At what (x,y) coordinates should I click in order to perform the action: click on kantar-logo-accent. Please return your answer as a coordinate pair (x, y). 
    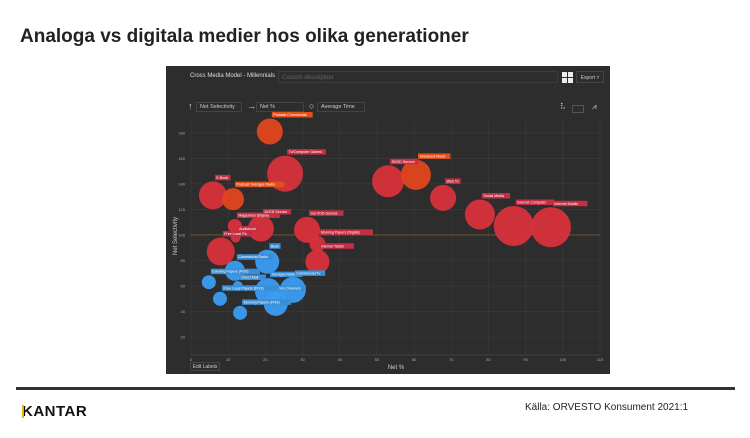
    Looking at the image, I should click on (23, 411).